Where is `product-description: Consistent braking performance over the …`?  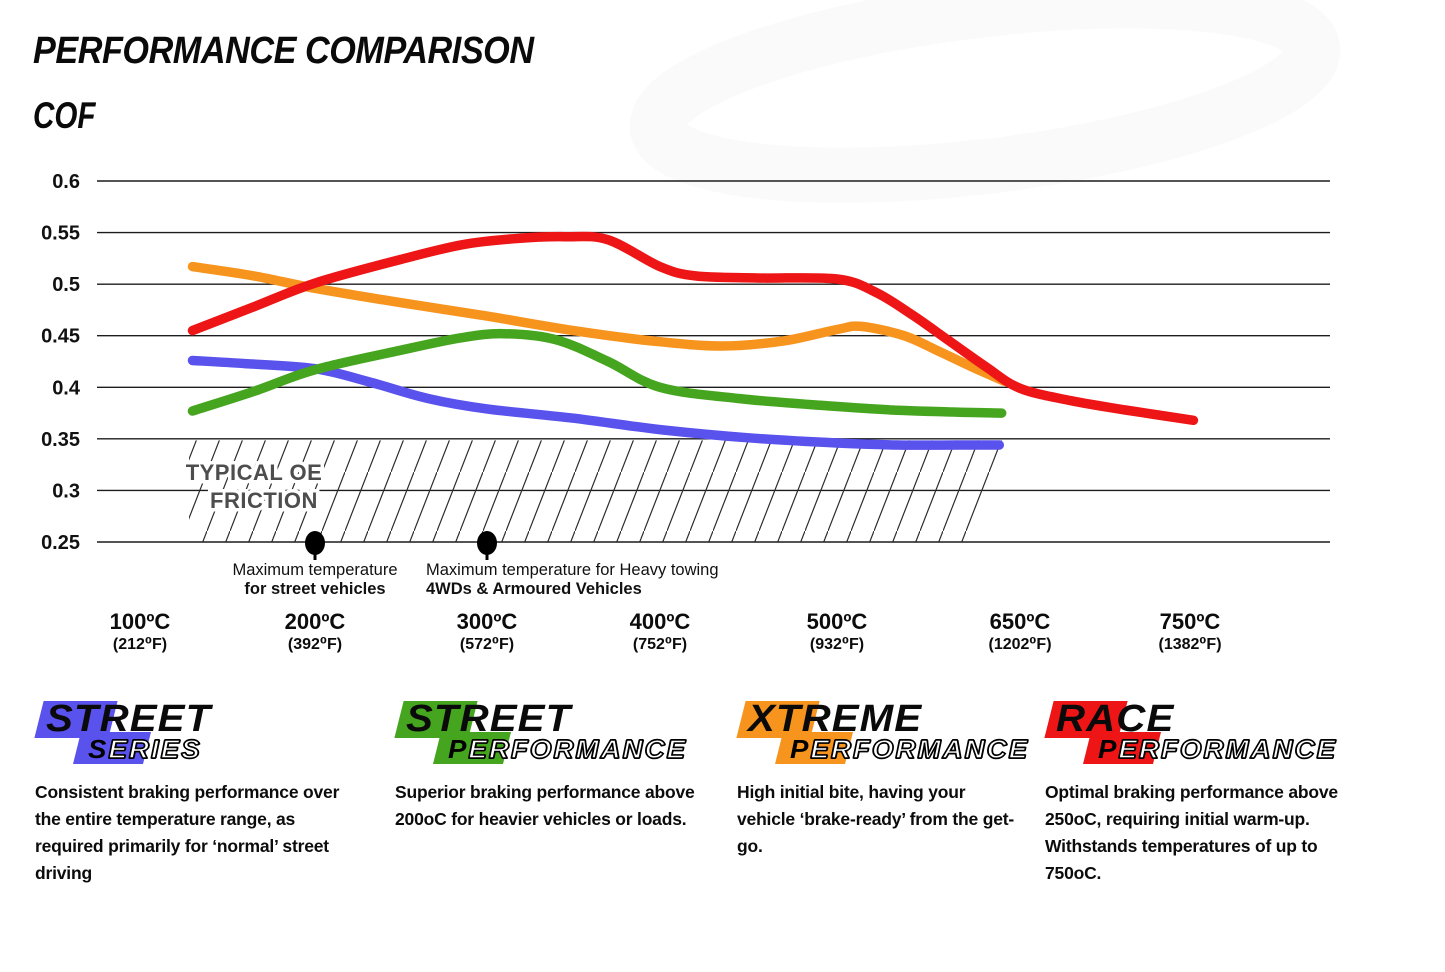
product-description: Consistent braking performance over the … is located at coordinates (187, 832).